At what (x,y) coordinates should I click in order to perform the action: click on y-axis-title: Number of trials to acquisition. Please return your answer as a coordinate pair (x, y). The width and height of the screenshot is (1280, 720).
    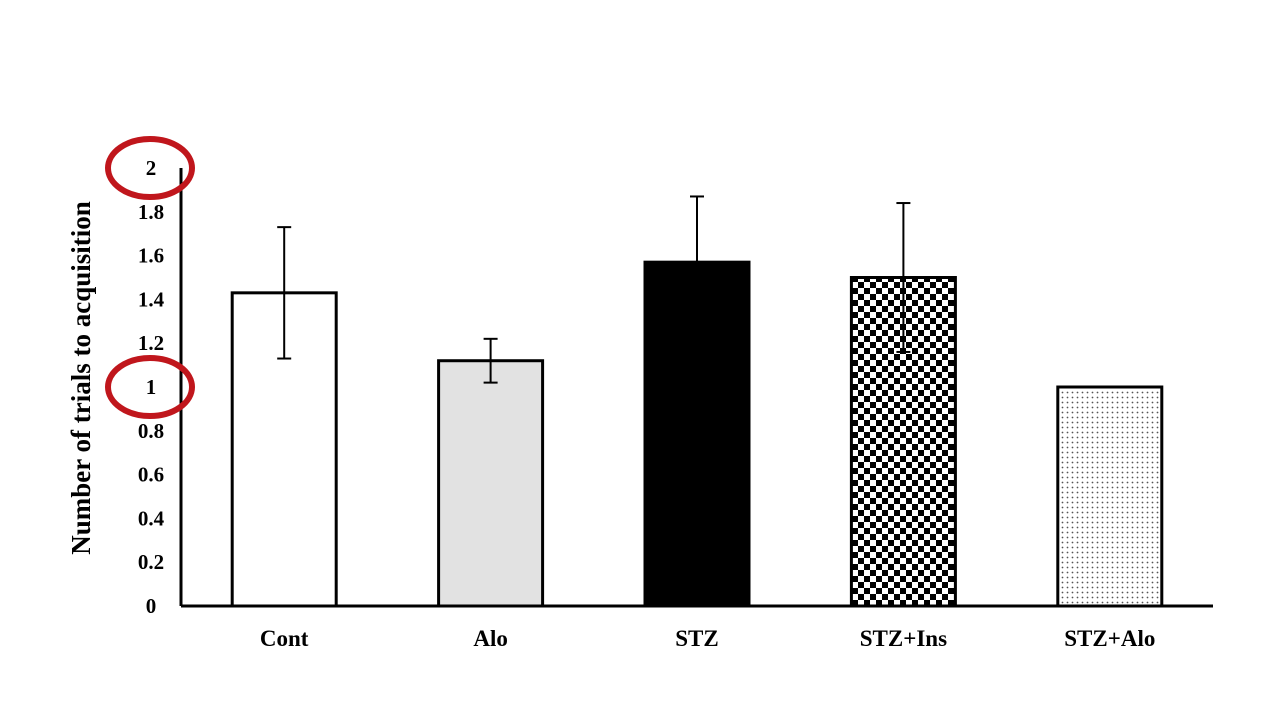
    Looking at the image, I should click on (81, 378).